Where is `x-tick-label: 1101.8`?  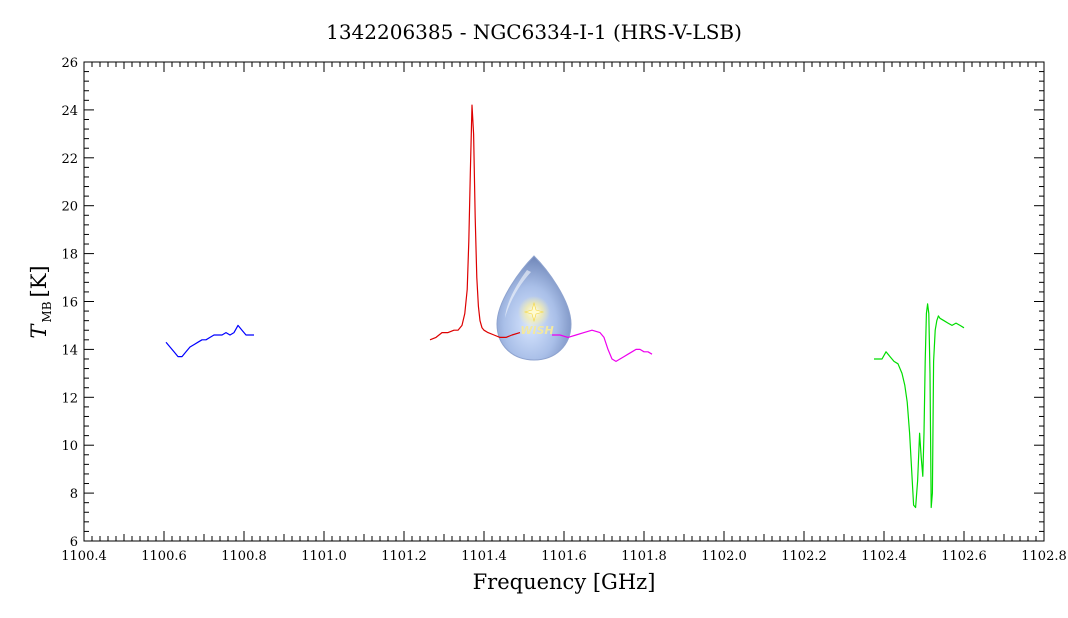 x-tick-label: 1101.8 is located at coordinates (644, 556).